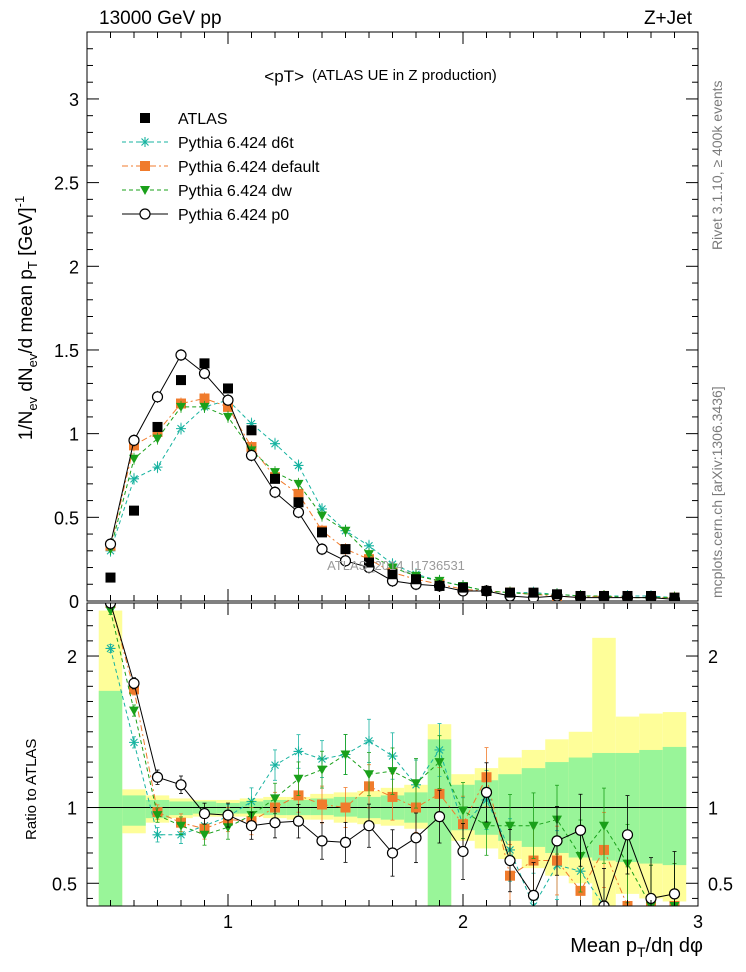  I want to click on ratio-y-tick-label-right: 2, so click(713, 657).